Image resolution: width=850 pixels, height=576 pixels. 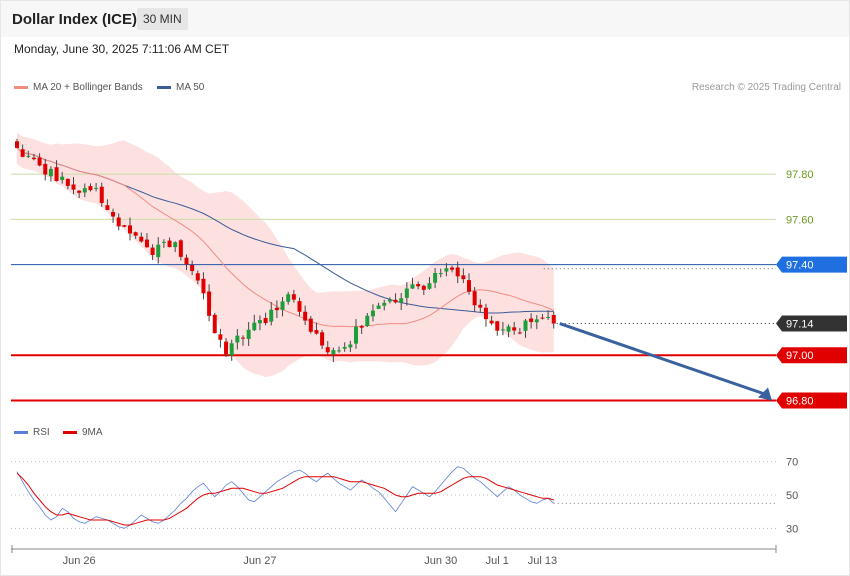 I want to click on legend-ma20-label: MA 20 + Bollinger Bands, so click(x=88, y=87).